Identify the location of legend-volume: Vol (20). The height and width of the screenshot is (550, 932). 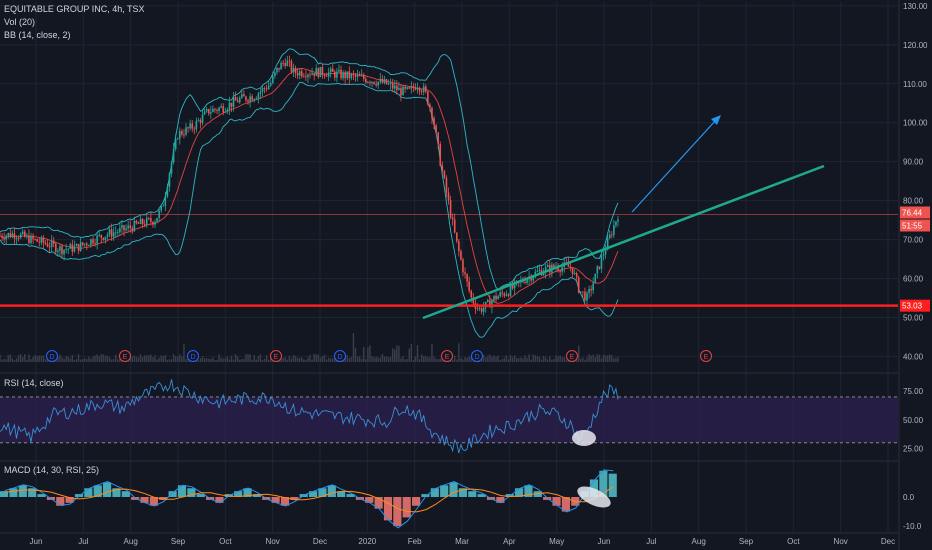
(20, 22).